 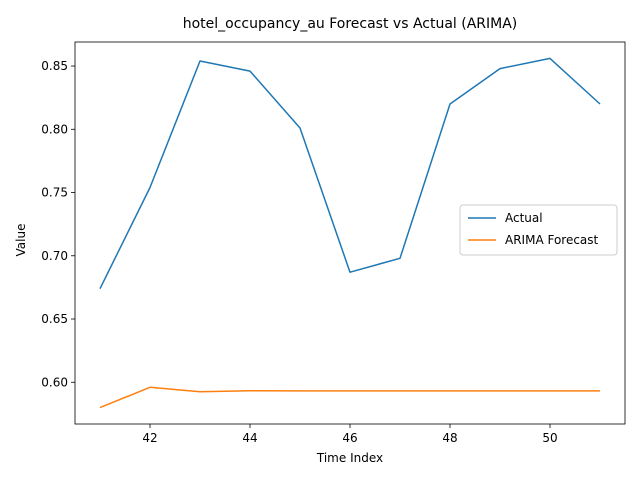 I want to click on y-tick-label: 0.60, so click(x=54, y=382).